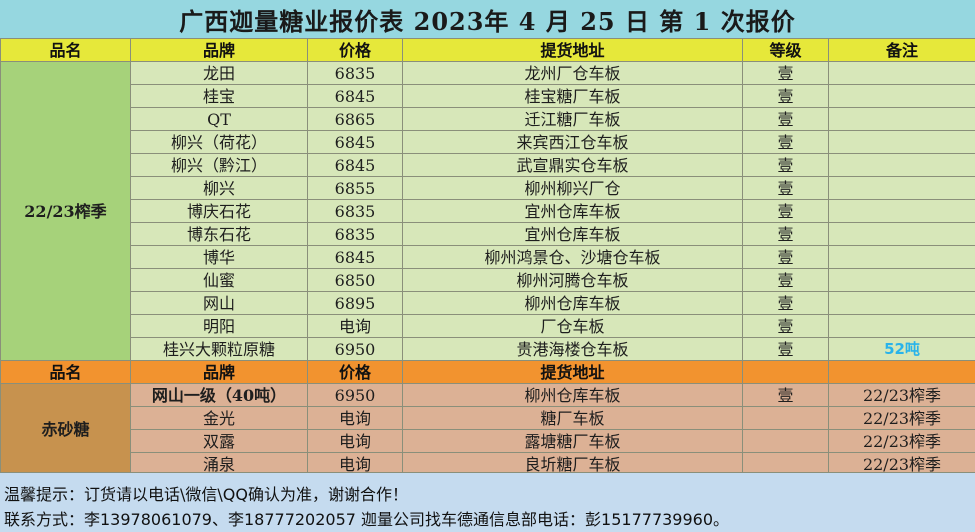  What do you see at coordinates (219, 119) in the screenshot?
I see `brand-cell: QT` at bounding box center [219, 119].